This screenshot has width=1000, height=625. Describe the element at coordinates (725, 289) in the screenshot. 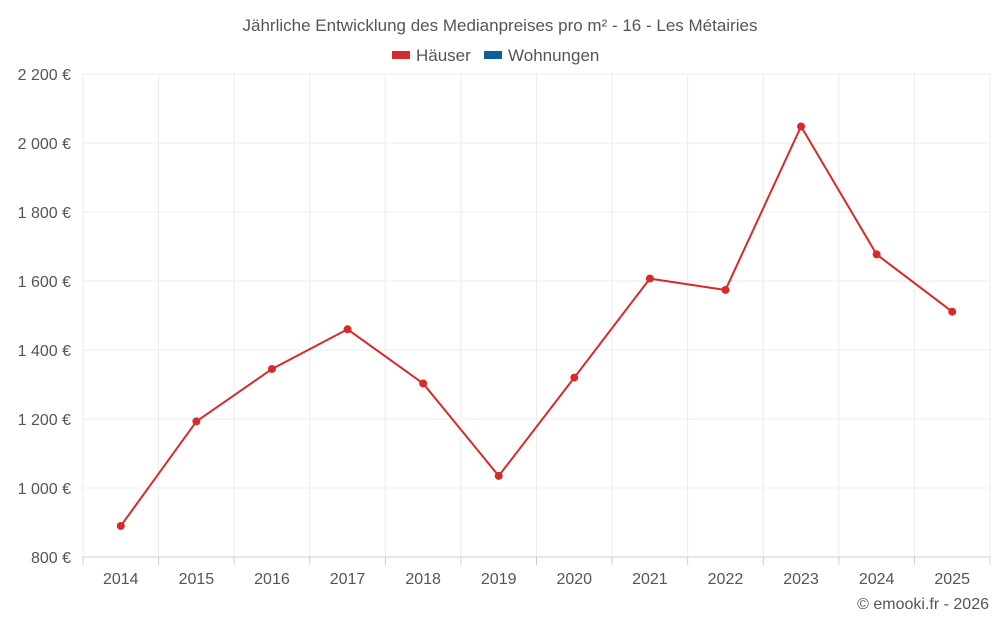

I see `data-point-2022` at that location.